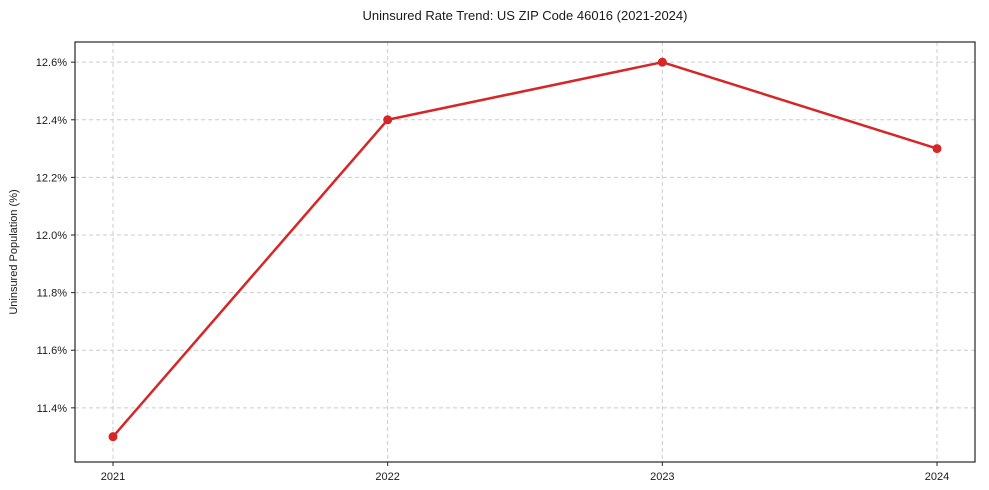 The image size is (989, 490). What do you see at coordinates (51, 121) in the screenshot?
I see `y-tick-label: 12.4%` at bounding box center [51, 121].